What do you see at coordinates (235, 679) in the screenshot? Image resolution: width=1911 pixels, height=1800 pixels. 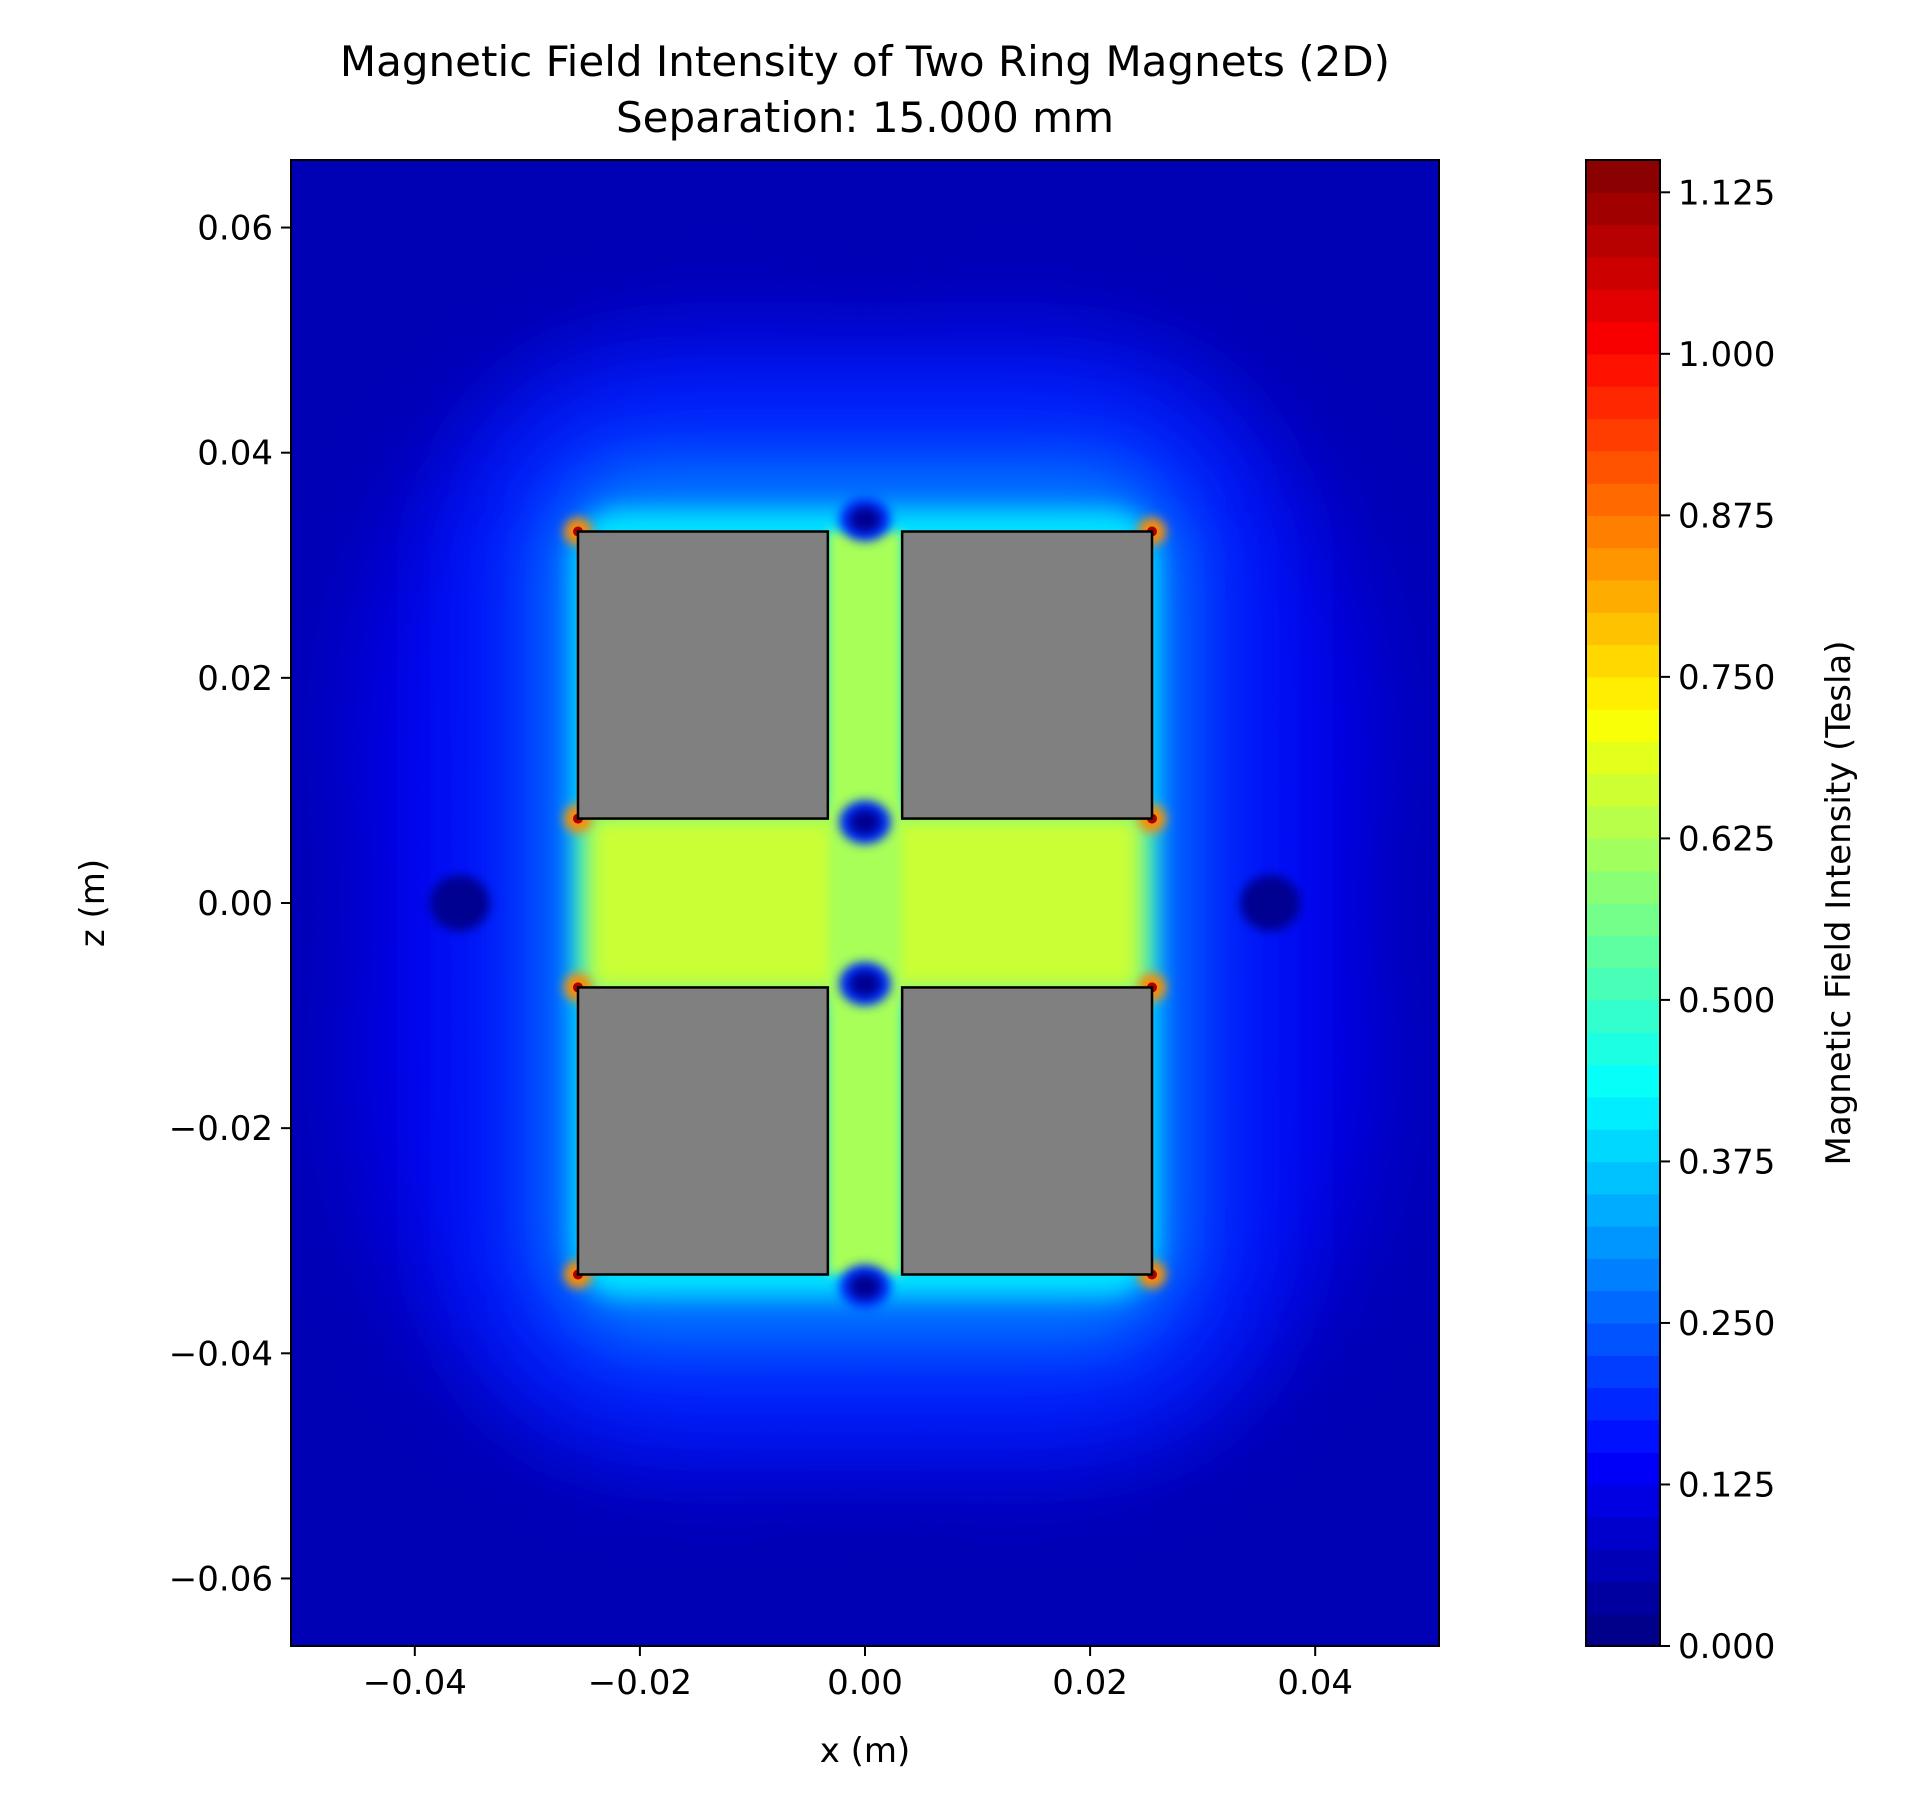 I see `y-tick-label: 0.02` at bounding box center [235, 679].